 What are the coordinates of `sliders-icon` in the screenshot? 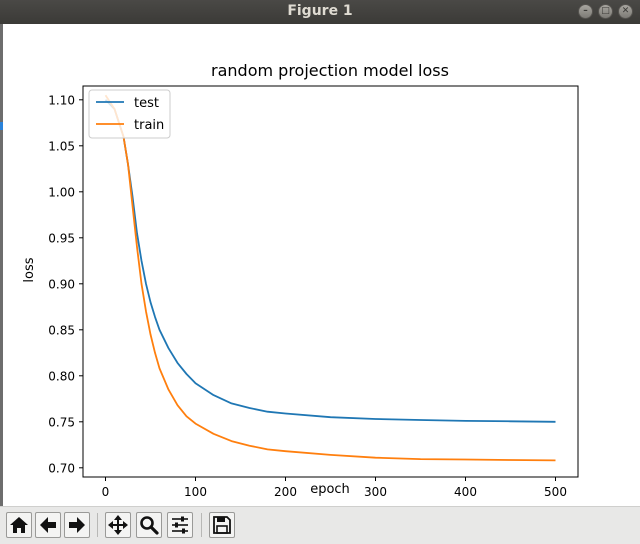 It's located at (180, 525).